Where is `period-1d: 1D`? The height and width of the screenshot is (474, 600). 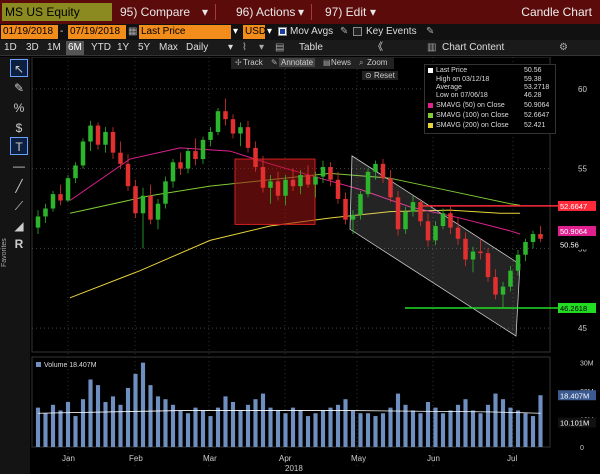 period-1d: 1D is located at coordinates (10, 47).